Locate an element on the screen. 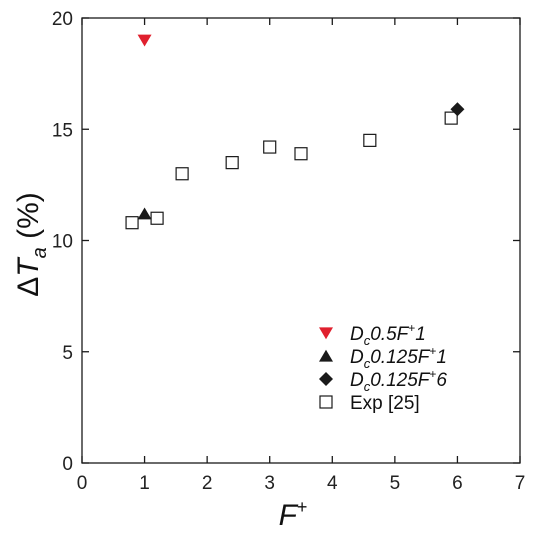 The image size is (550, 535). y-axis-title: ΔTa (%) is located at coordinates (31, 244).